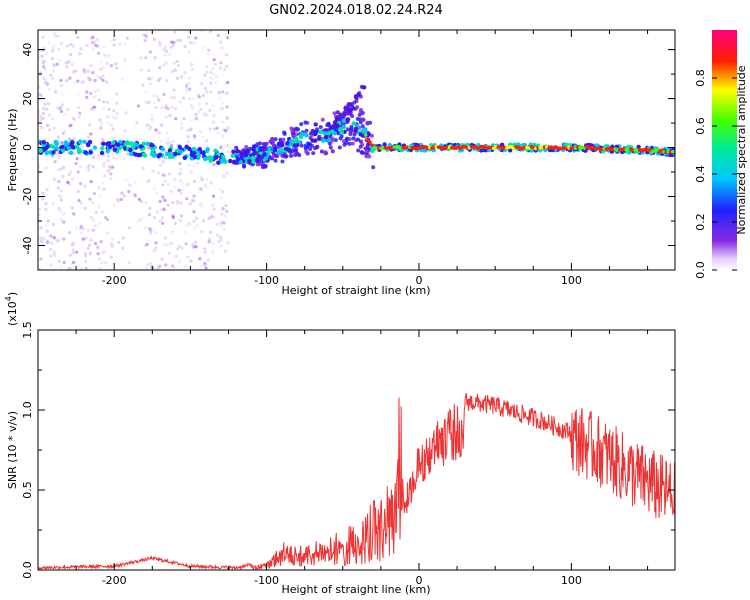 This screenshot has height=600, width=750. Describe the element at coordinates (27, 570) in the screenshot. I see `snr-y-tick-label: 0.0` at that location.